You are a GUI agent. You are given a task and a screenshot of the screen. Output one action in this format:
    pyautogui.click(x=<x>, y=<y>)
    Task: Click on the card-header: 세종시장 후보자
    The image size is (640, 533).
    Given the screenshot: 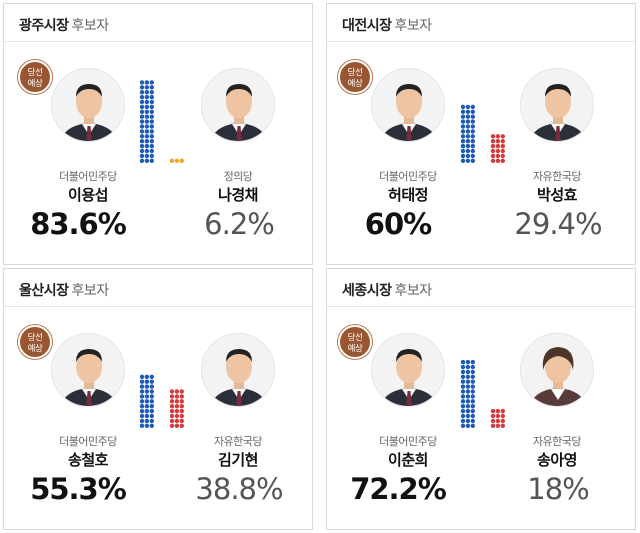 What is the action you would take?
    pyautogui.click(x=481, y=288)
    